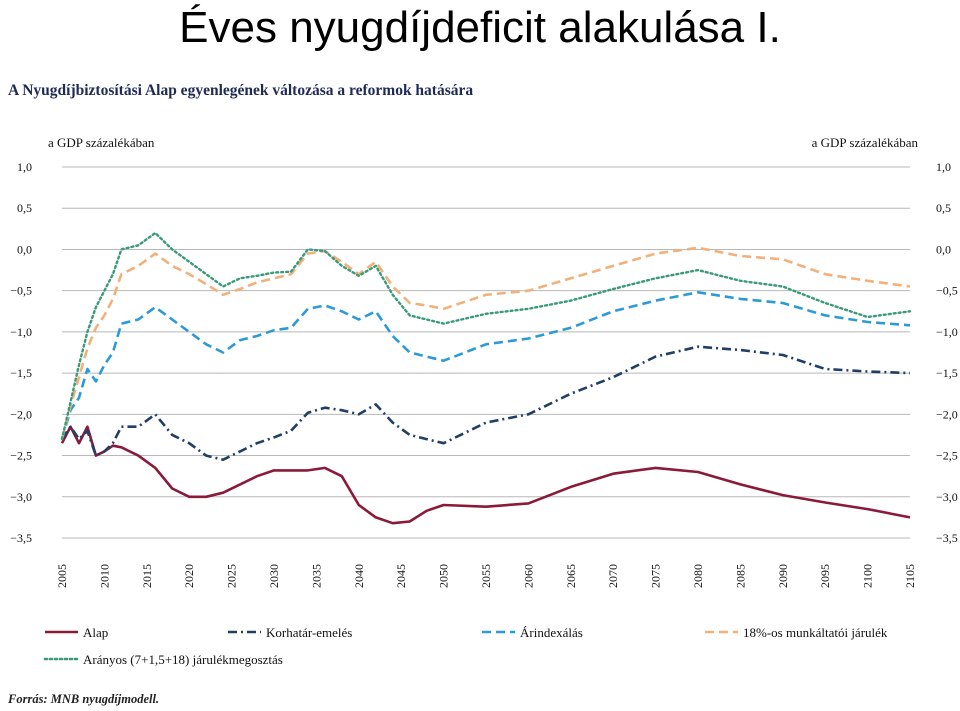 Image resolution: width=960 pixels, height=711 pixels. What do you see at coordinates (21, 497) in the screenshot?
I see `y-tick-label-left: −3,0` at bounding box center [21, 497].